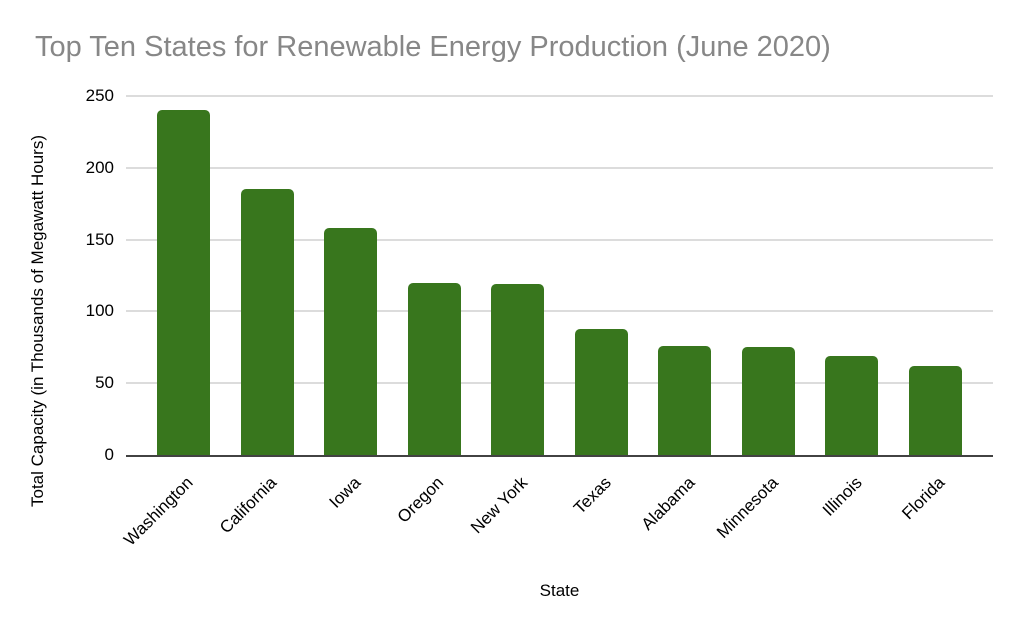 Image resolution: width=1024 pixels, height=633 pixels. I want to click on y-tick-label-100: 100, so click(99, 311).